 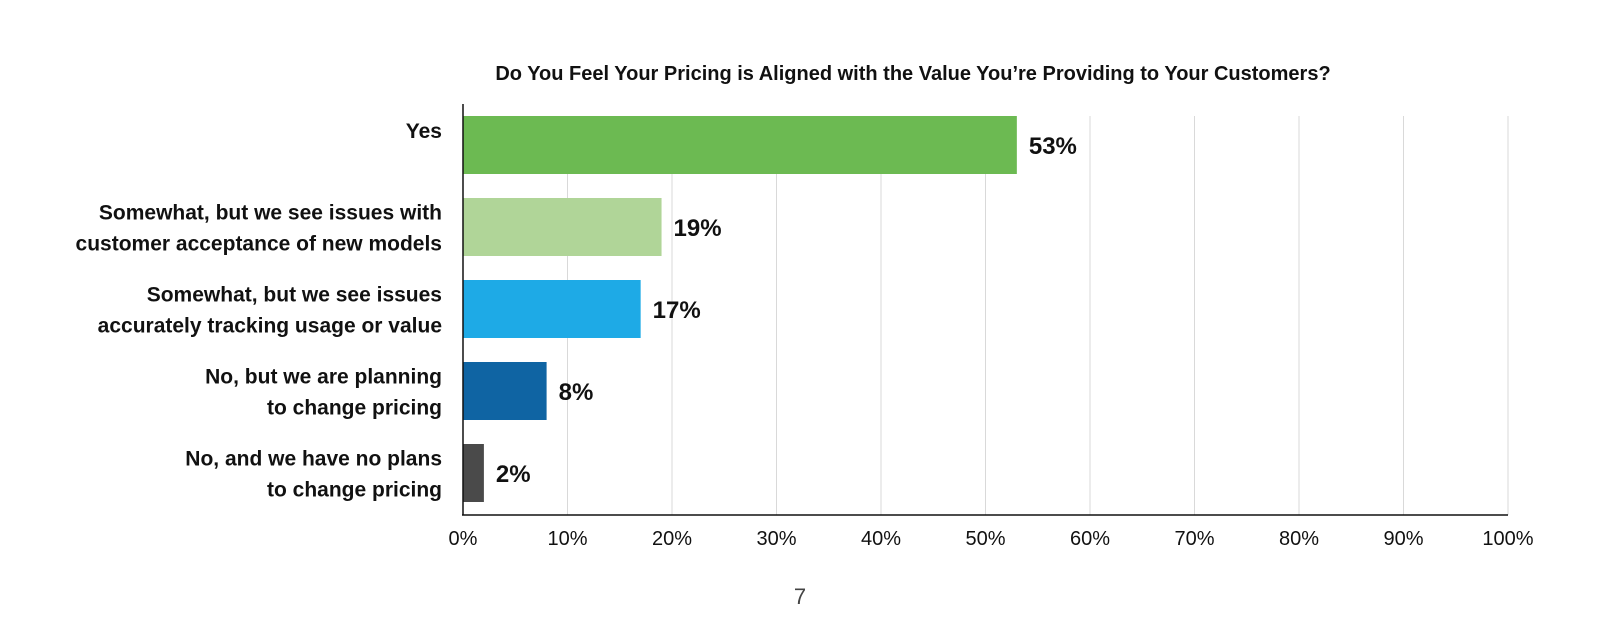 What do you see at coordinates (259, 244) in the screenshot?
I see `category-label-line: customer acceptance of new models` at bounding box center [259, 244].